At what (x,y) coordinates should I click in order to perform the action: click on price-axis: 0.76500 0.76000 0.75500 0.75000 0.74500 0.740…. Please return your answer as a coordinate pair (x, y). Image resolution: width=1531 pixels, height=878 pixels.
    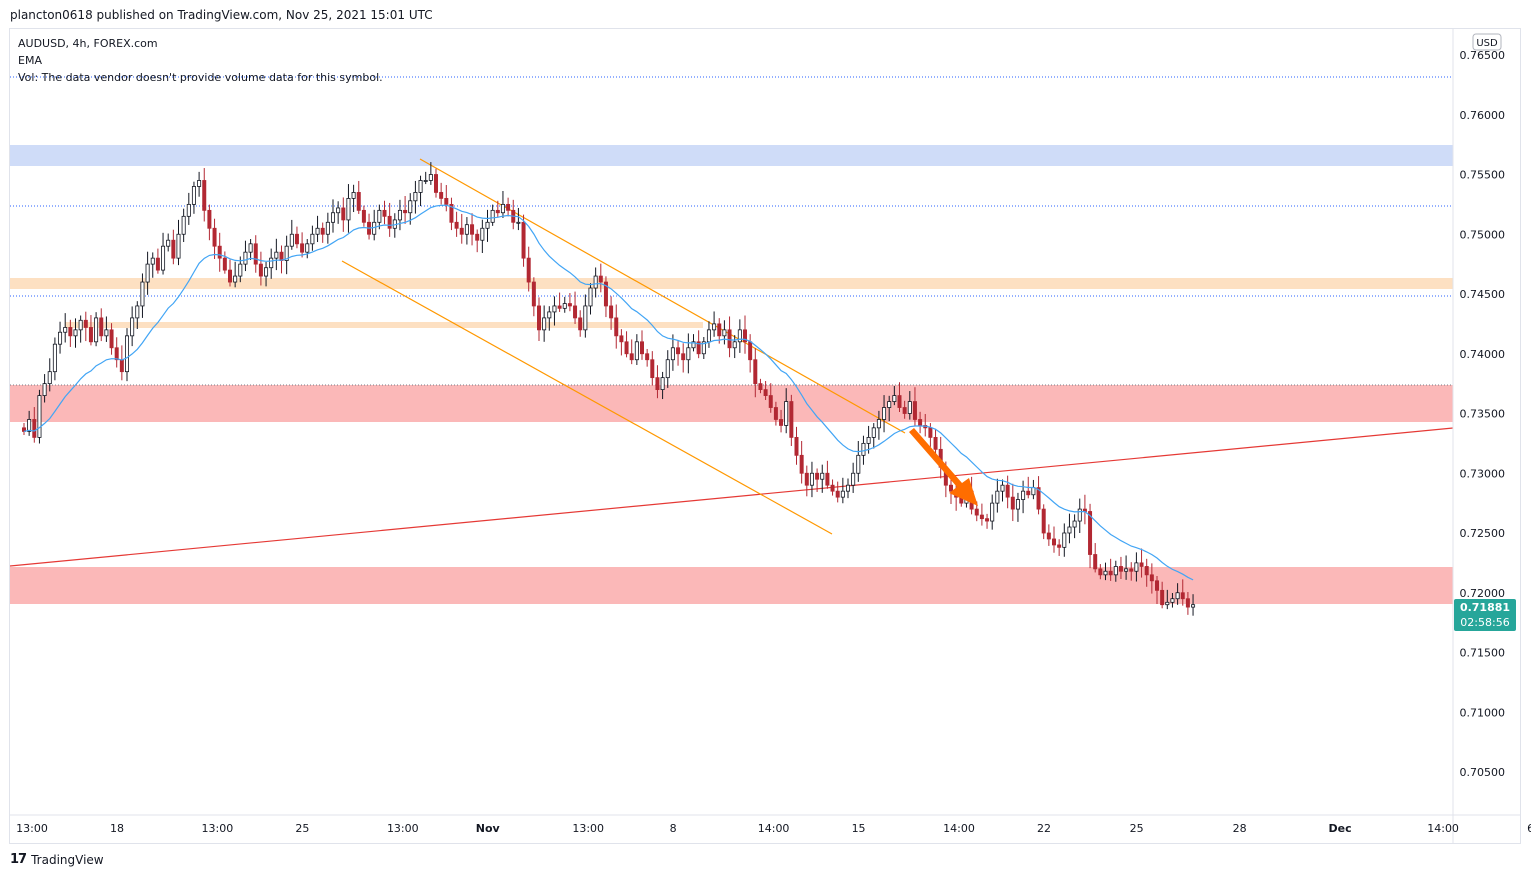
    Looking at the image, I should click on (1483, 414).